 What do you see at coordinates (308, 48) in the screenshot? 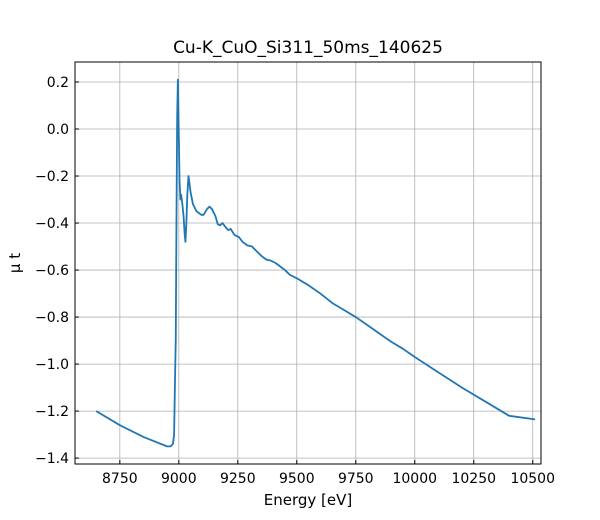
I see `chart-title: Cu-K_CuO_Si311_50ms_140625` at bounding box center [308, 48].